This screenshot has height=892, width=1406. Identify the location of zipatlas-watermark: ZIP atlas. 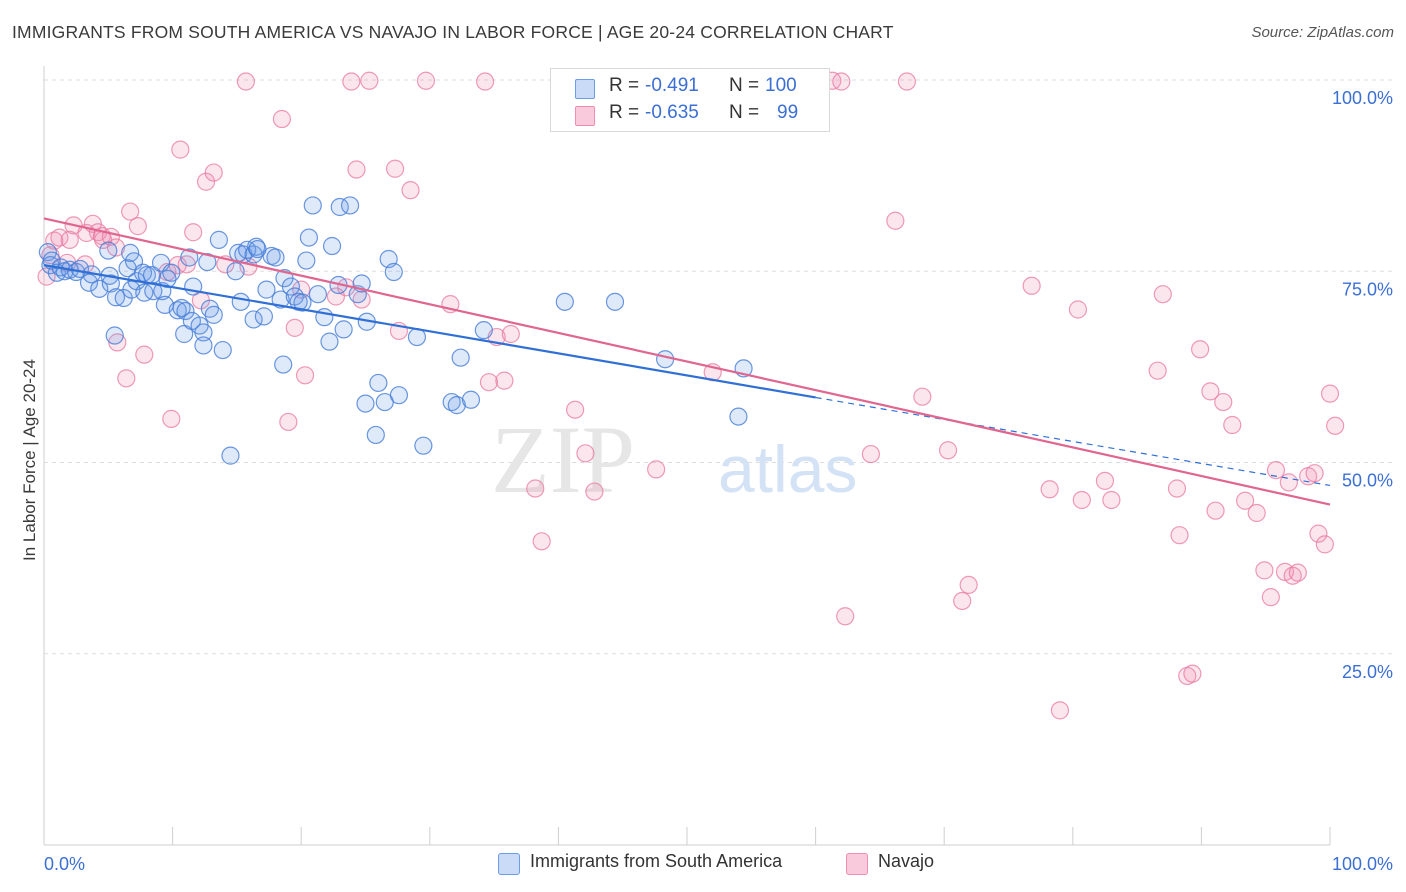
(674, 459).